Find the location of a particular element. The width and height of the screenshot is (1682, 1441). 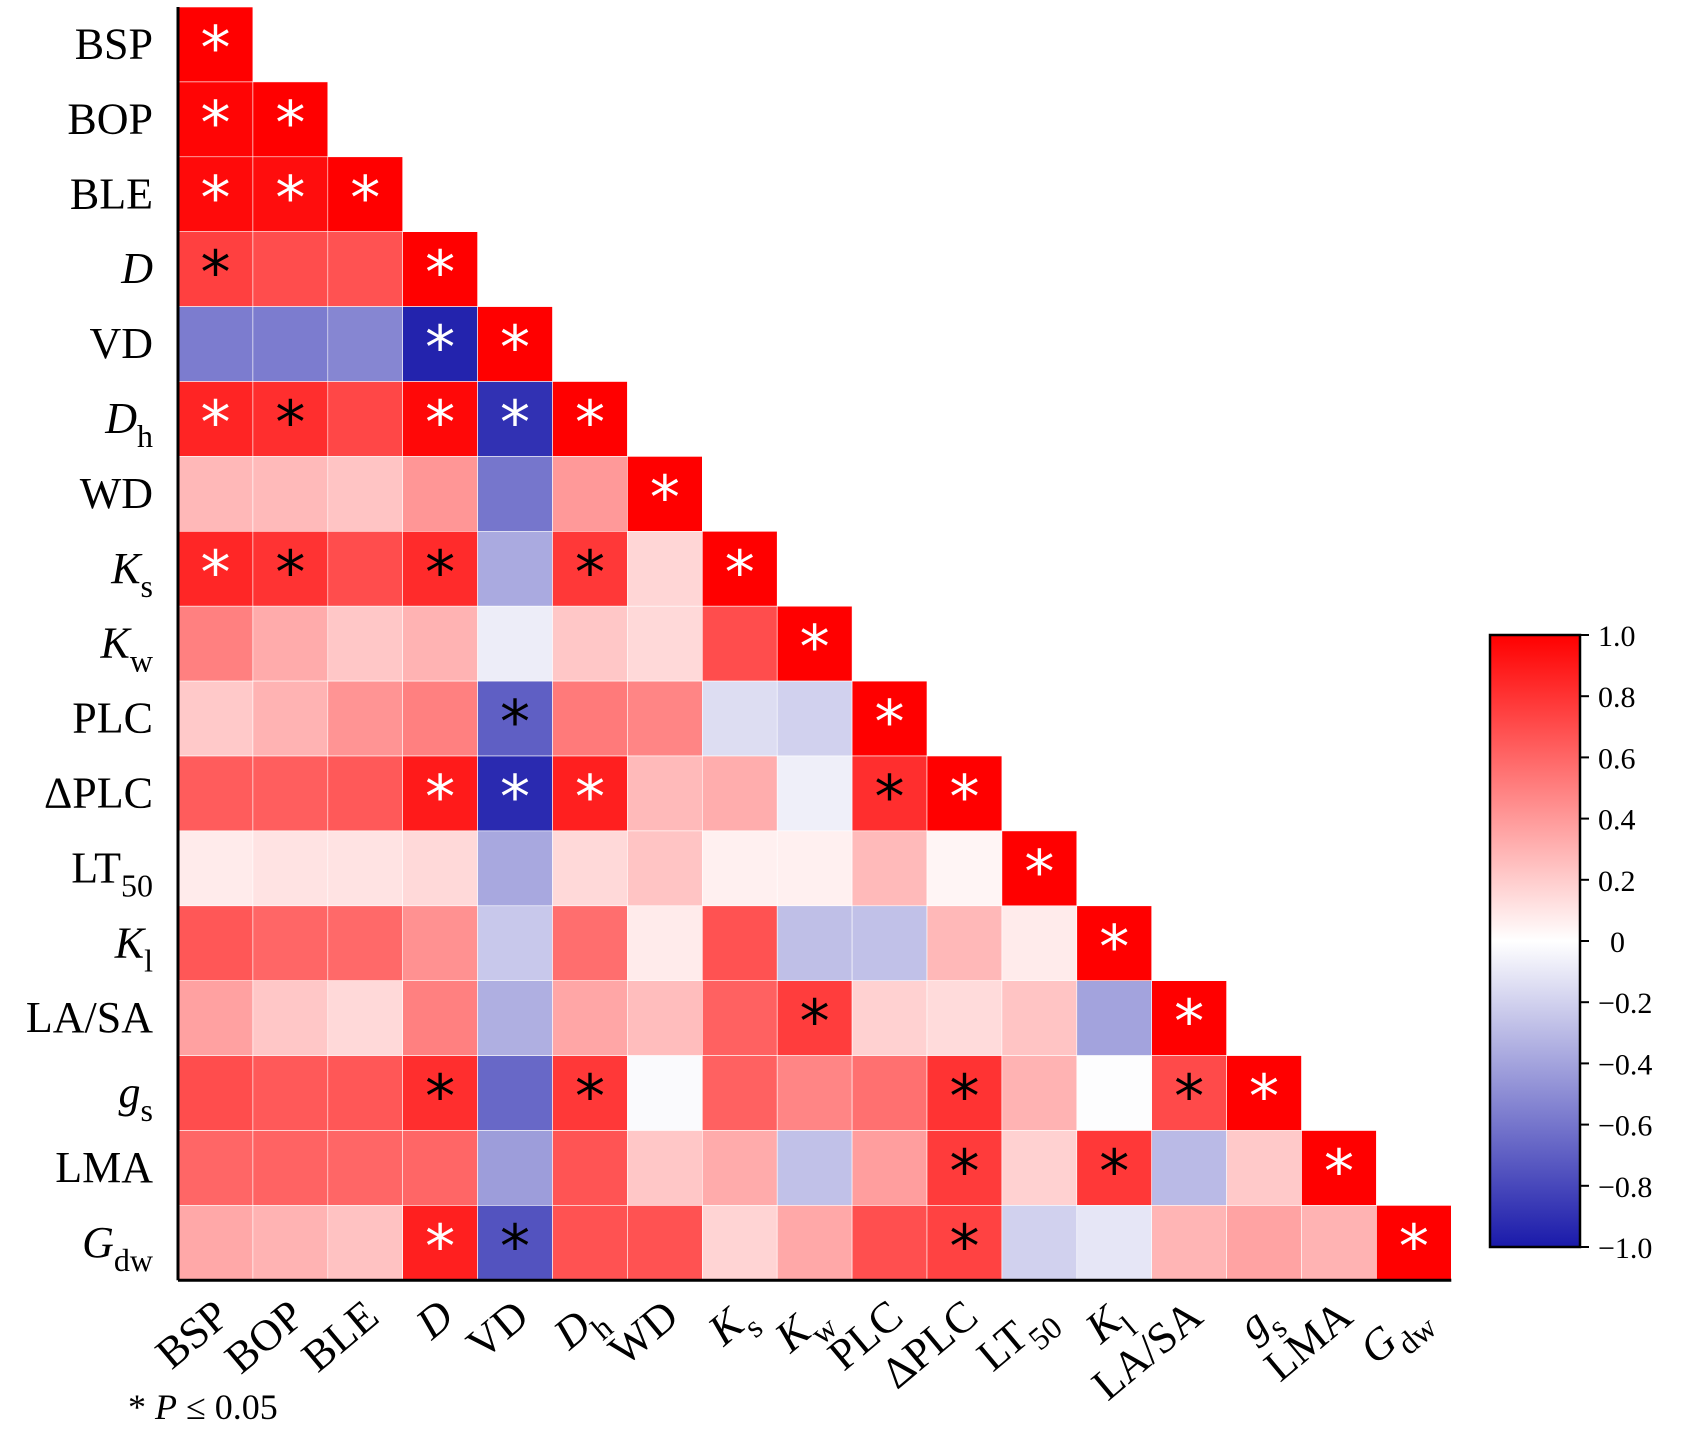

y-tick-label-14: gs is located at coordinates (136, 1098).